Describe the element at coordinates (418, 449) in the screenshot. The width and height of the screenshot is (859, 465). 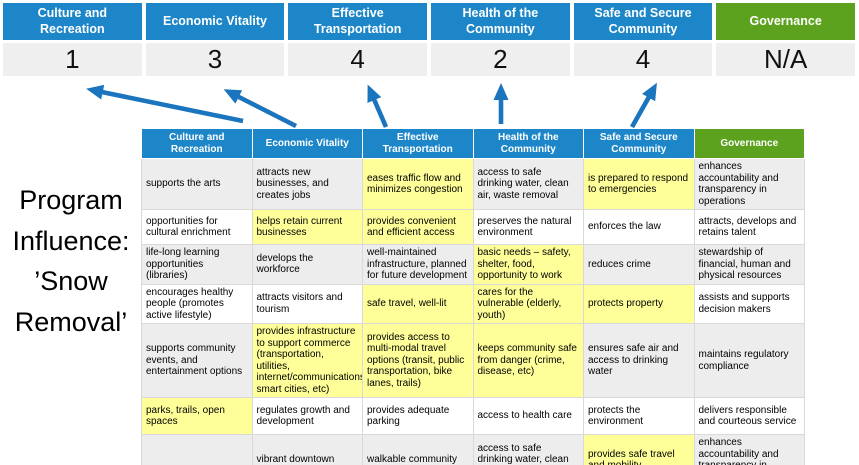
I see `matrix-cell-walkable-community: walkable community` at that location.